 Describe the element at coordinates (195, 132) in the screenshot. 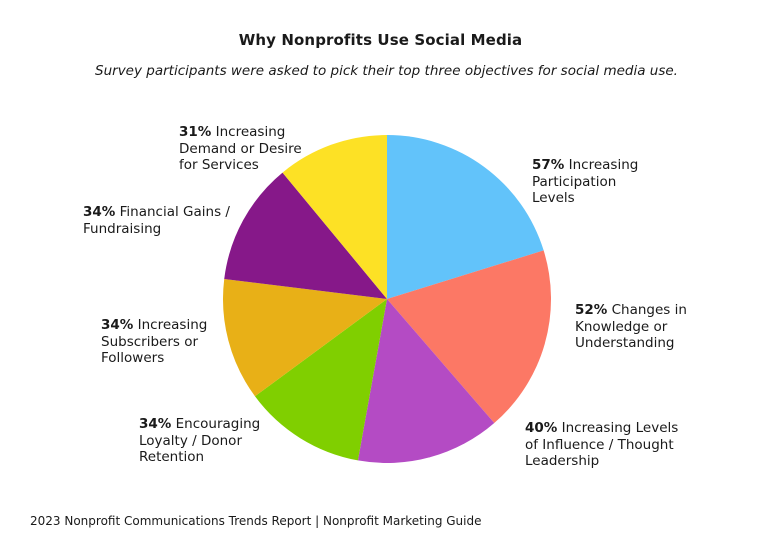

I see `slice-pct: 31%` at that location.